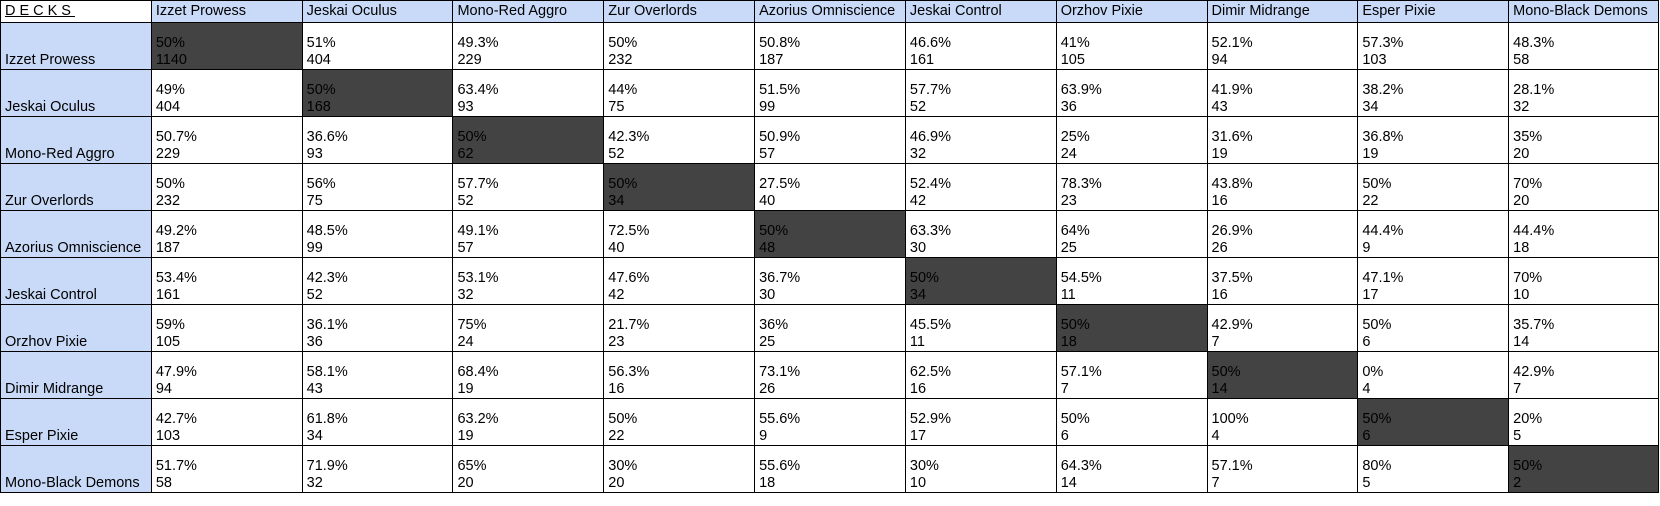 The image size is (1660, 506). Describe the element at coordinates (528, 469) in the screenshot. I see `matchup-cell: 65% 20` at that location.